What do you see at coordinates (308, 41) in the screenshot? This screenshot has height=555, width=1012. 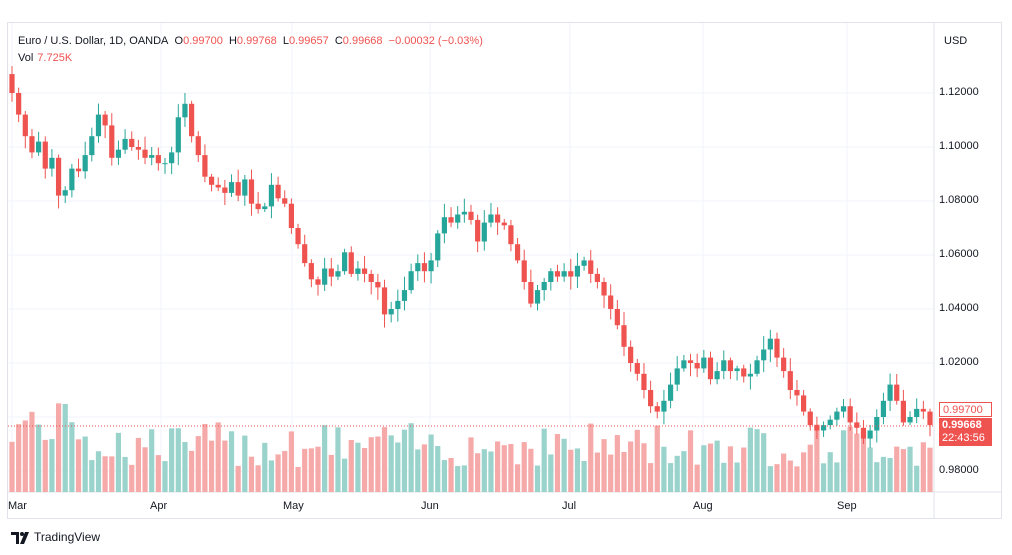 I see `low-value: 0.99657` at bounding box center [308, 41].